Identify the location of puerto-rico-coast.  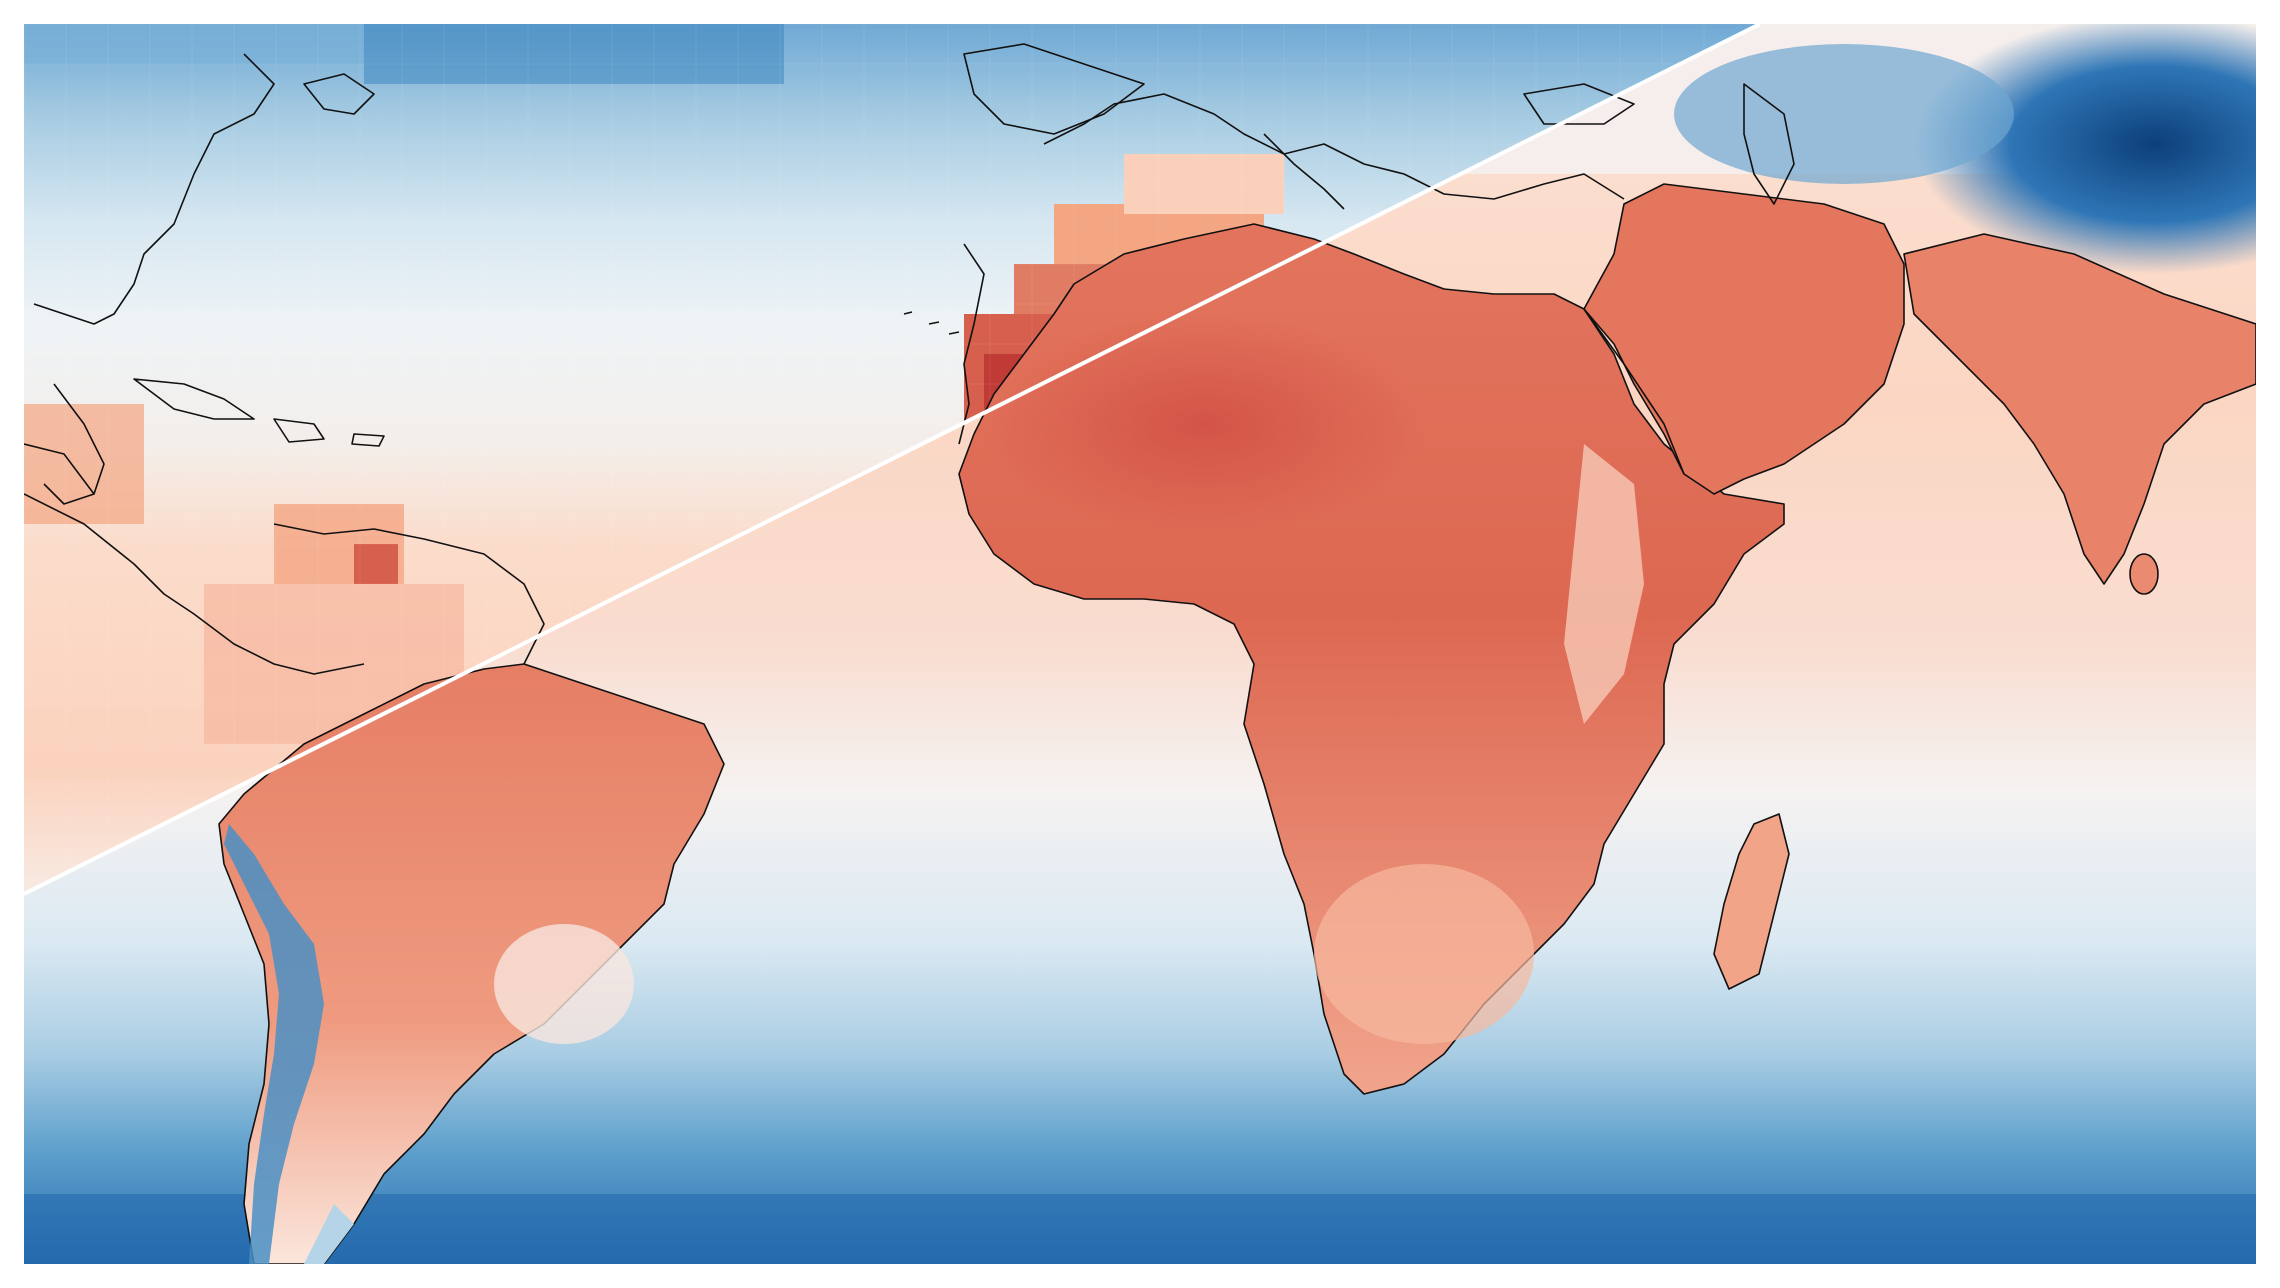
(368, 440).